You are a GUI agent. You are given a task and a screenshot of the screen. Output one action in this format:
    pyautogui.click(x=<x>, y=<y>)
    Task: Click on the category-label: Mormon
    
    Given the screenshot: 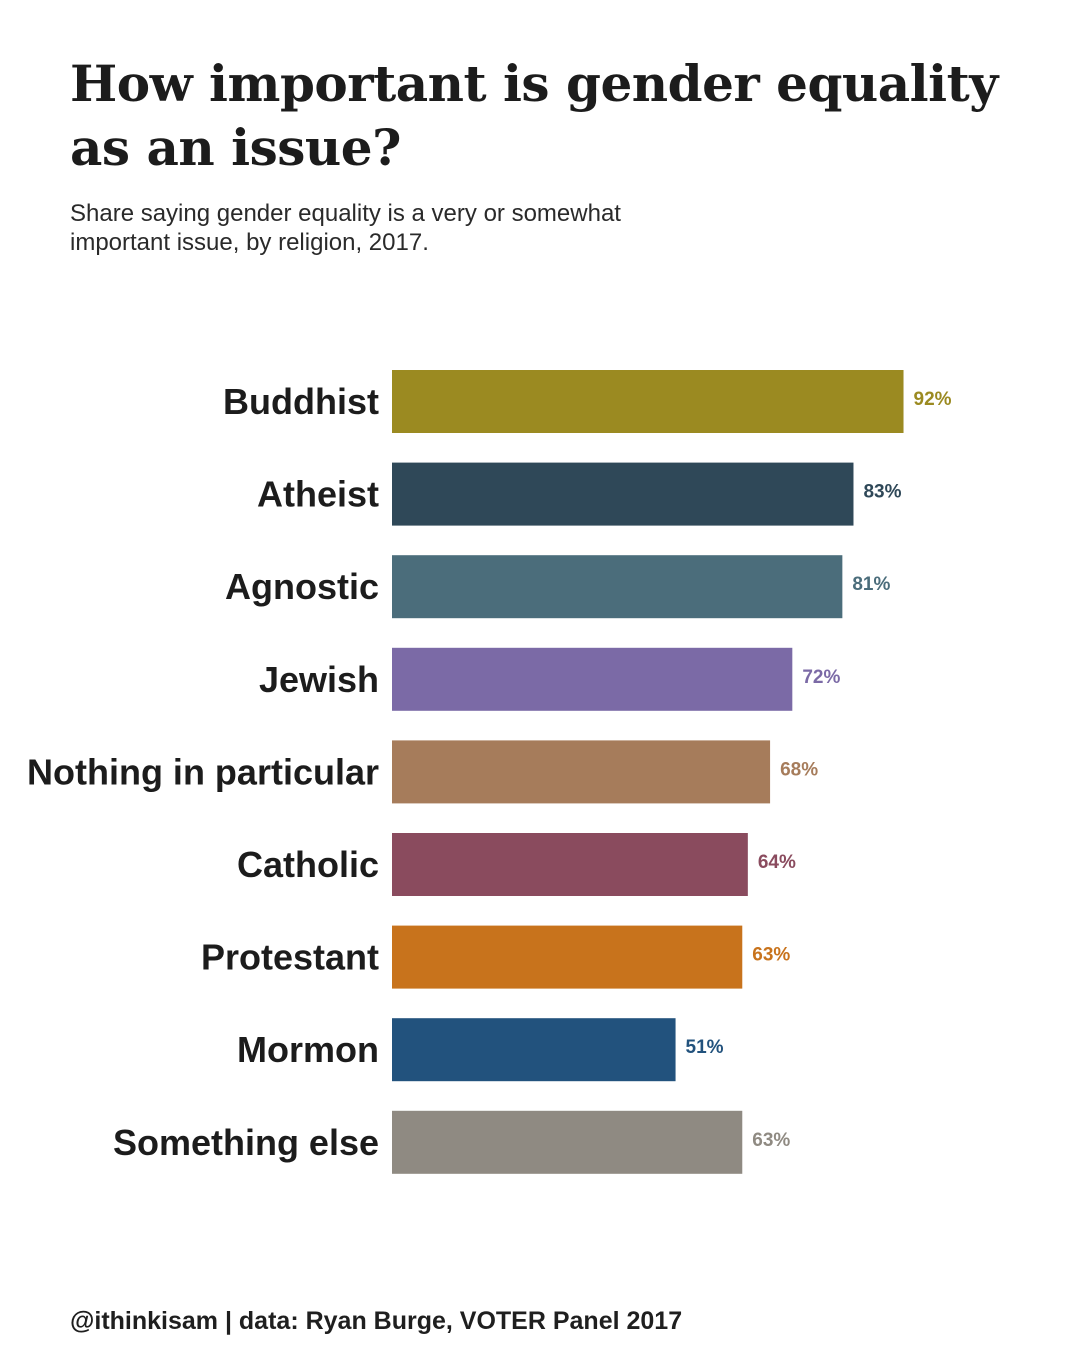 What is the action you would take?
    pyautogui.click(x=308, y=1049)
    